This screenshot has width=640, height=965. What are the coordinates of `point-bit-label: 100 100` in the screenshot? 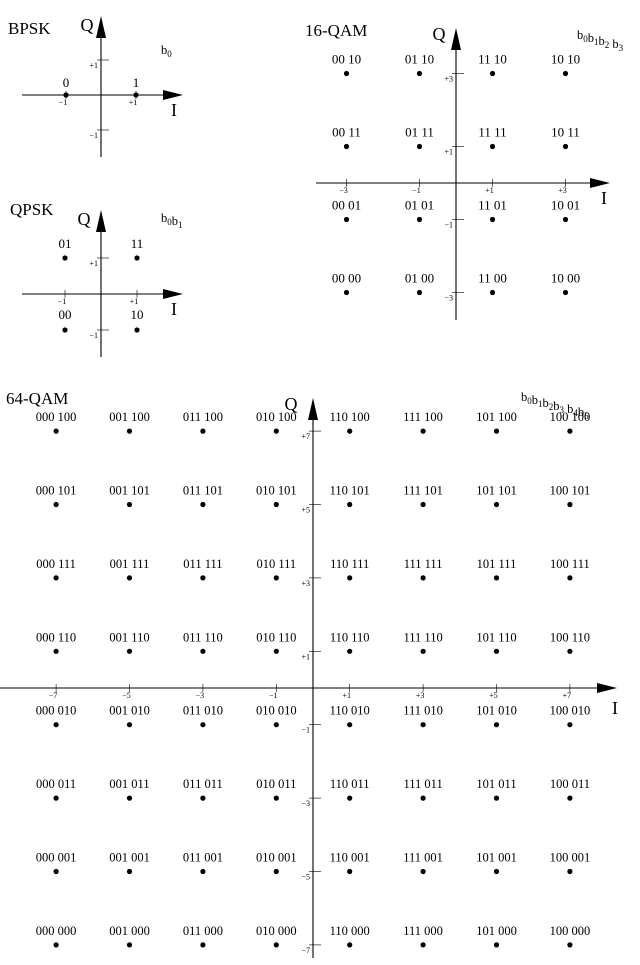 It's located at (570, 417).